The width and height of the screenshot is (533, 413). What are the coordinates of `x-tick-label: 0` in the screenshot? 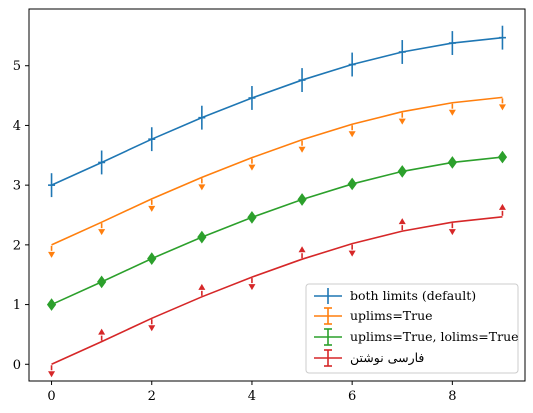 It's located at (51, 396).